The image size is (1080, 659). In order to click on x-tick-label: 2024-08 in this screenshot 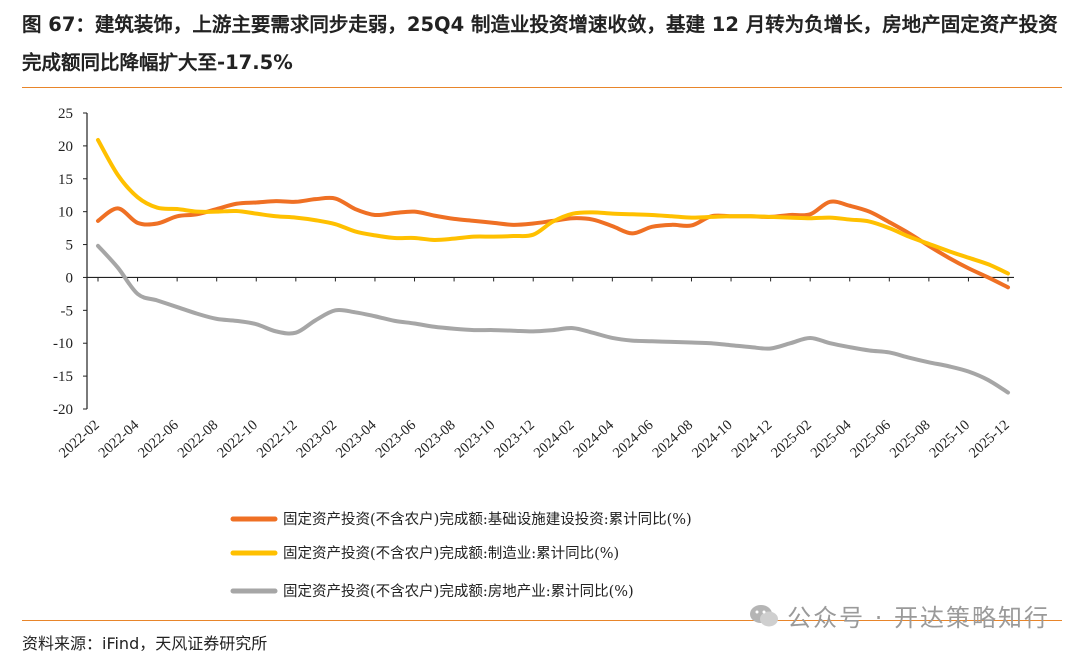, I will do `click(673, 439)`.